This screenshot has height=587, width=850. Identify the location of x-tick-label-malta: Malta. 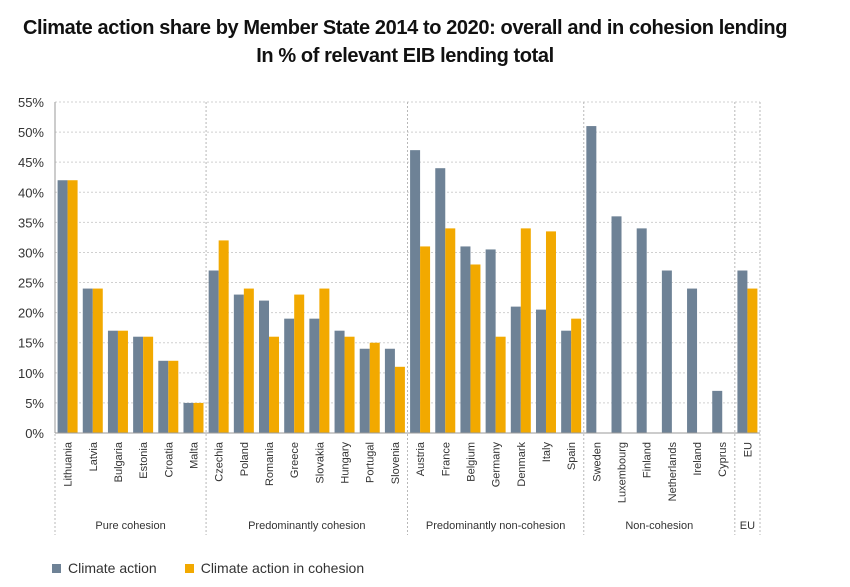
(194, 455).